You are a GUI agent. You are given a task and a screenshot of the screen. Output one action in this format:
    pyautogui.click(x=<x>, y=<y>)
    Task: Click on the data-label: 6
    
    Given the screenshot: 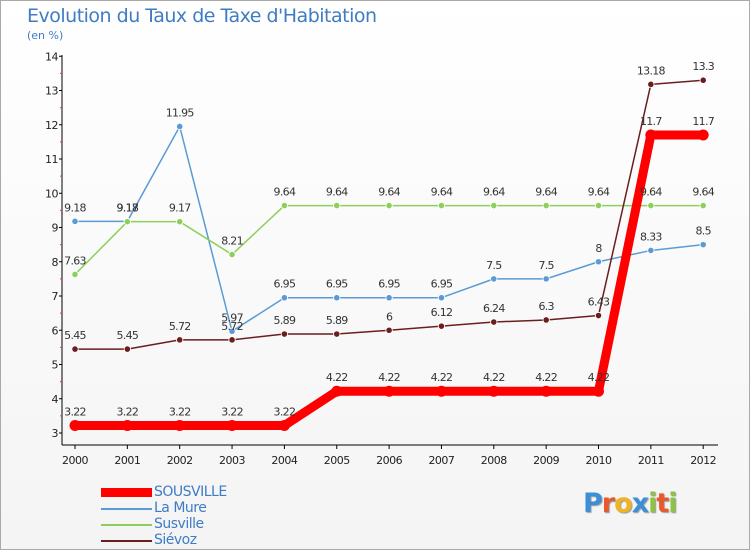 What is the action you would take?
    pyautogui.click(x=389, y=316)
    